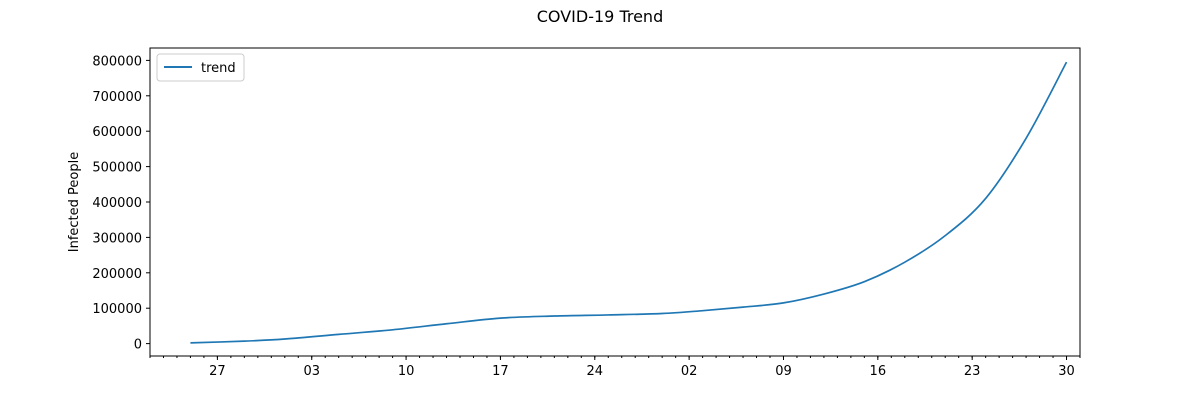 This screenshot has height=400, width=1200. Describe the element at coordinates (783, 371) in the screenshot. I see `x-tick-label: 09` at that location.